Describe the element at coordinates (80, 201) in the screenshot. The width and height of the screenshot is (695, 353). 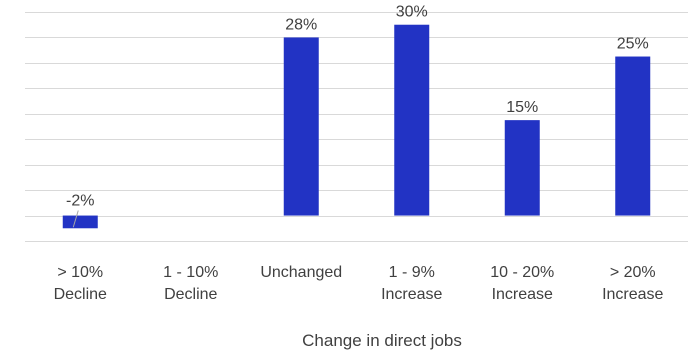
I see `data-label: -2%` at that location.